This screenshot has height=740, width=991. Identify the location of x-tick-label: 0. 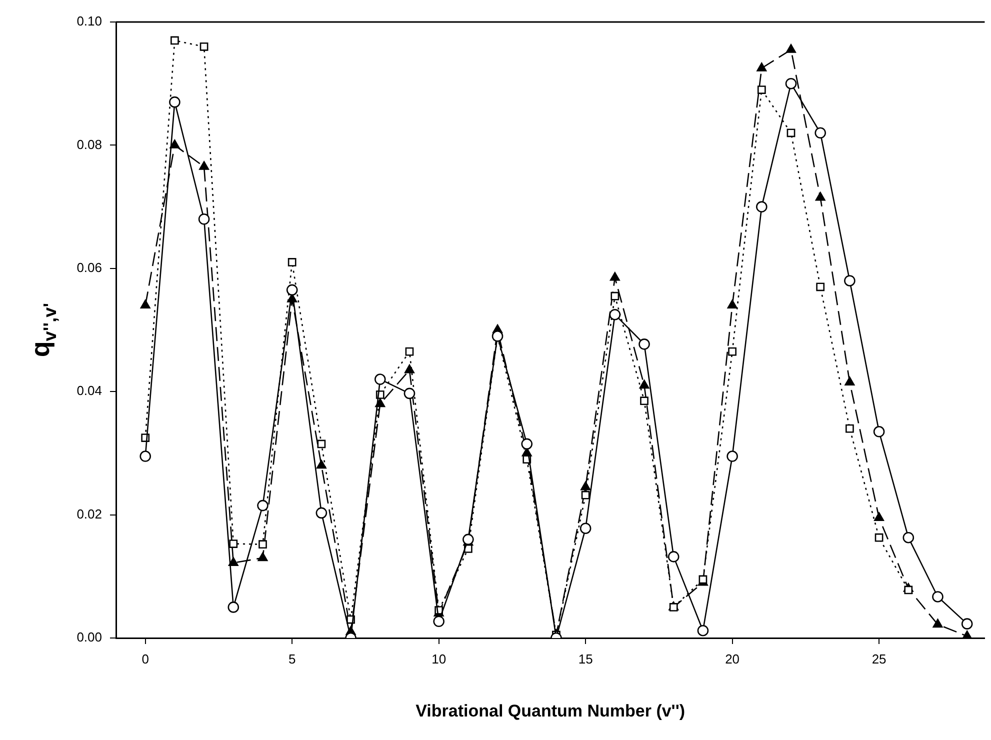
(145, 658).